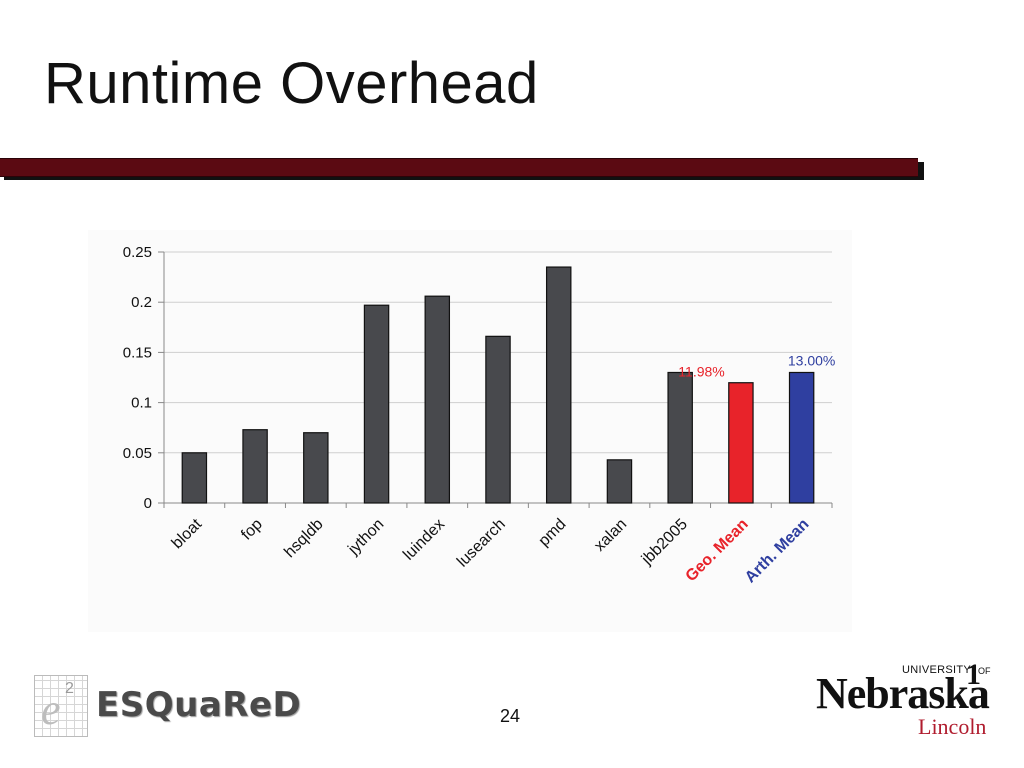 This screenshot has width=1024, height=768. I want to click on title-rule-bar, so click(459, 167).